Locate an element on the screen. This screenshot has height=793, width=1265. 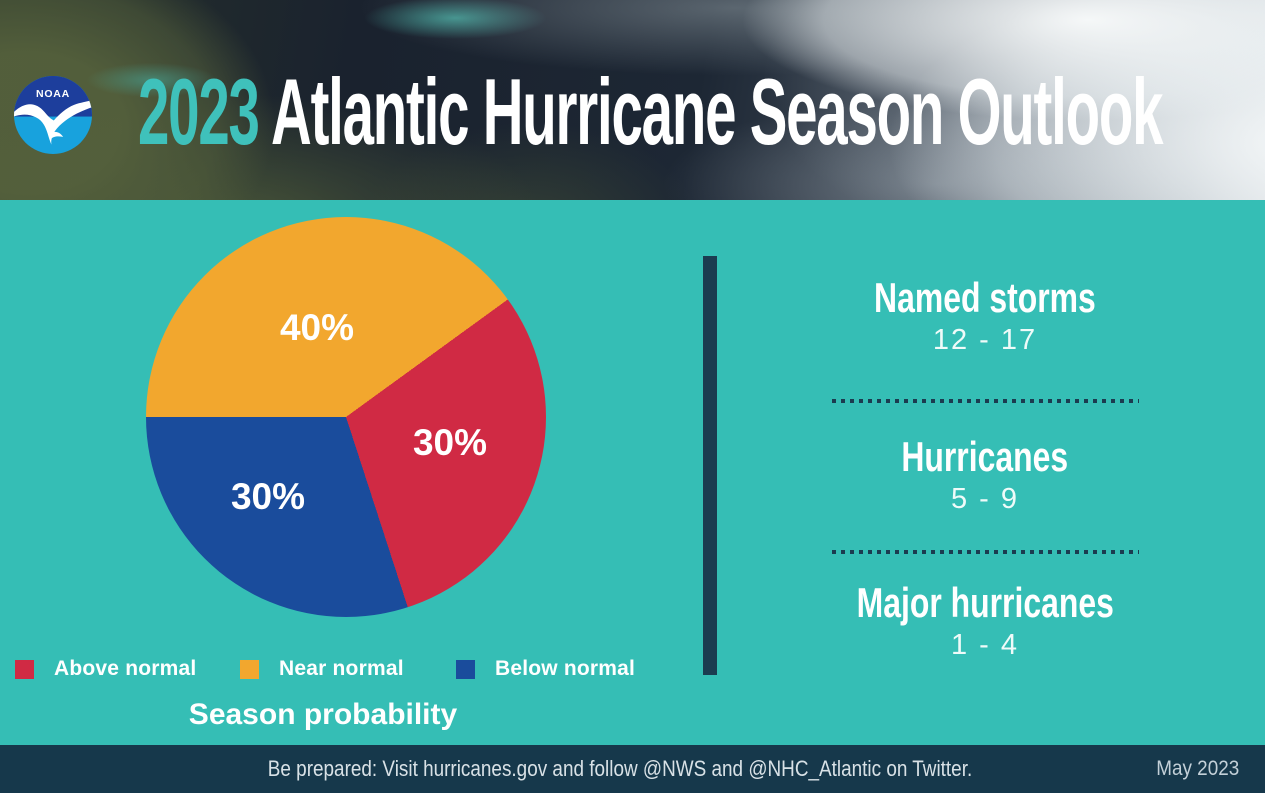
vertical-divider is located at coordinates (710, 465).